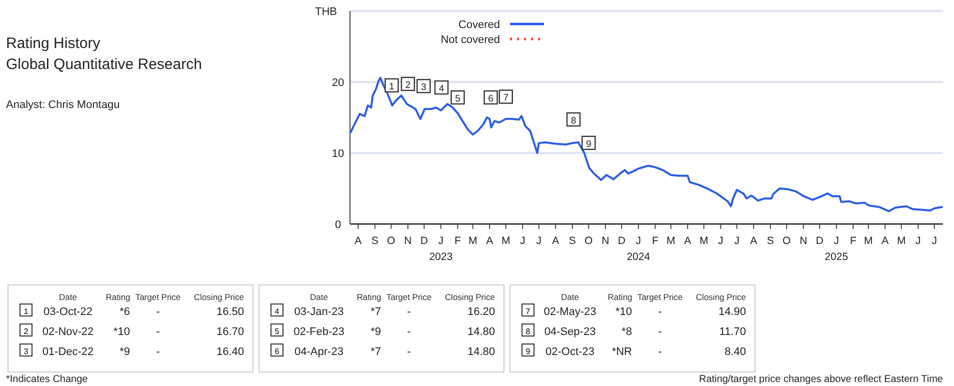 This screenshot has height=386, width=954. I want to click on text: *10, so click(623, 312).